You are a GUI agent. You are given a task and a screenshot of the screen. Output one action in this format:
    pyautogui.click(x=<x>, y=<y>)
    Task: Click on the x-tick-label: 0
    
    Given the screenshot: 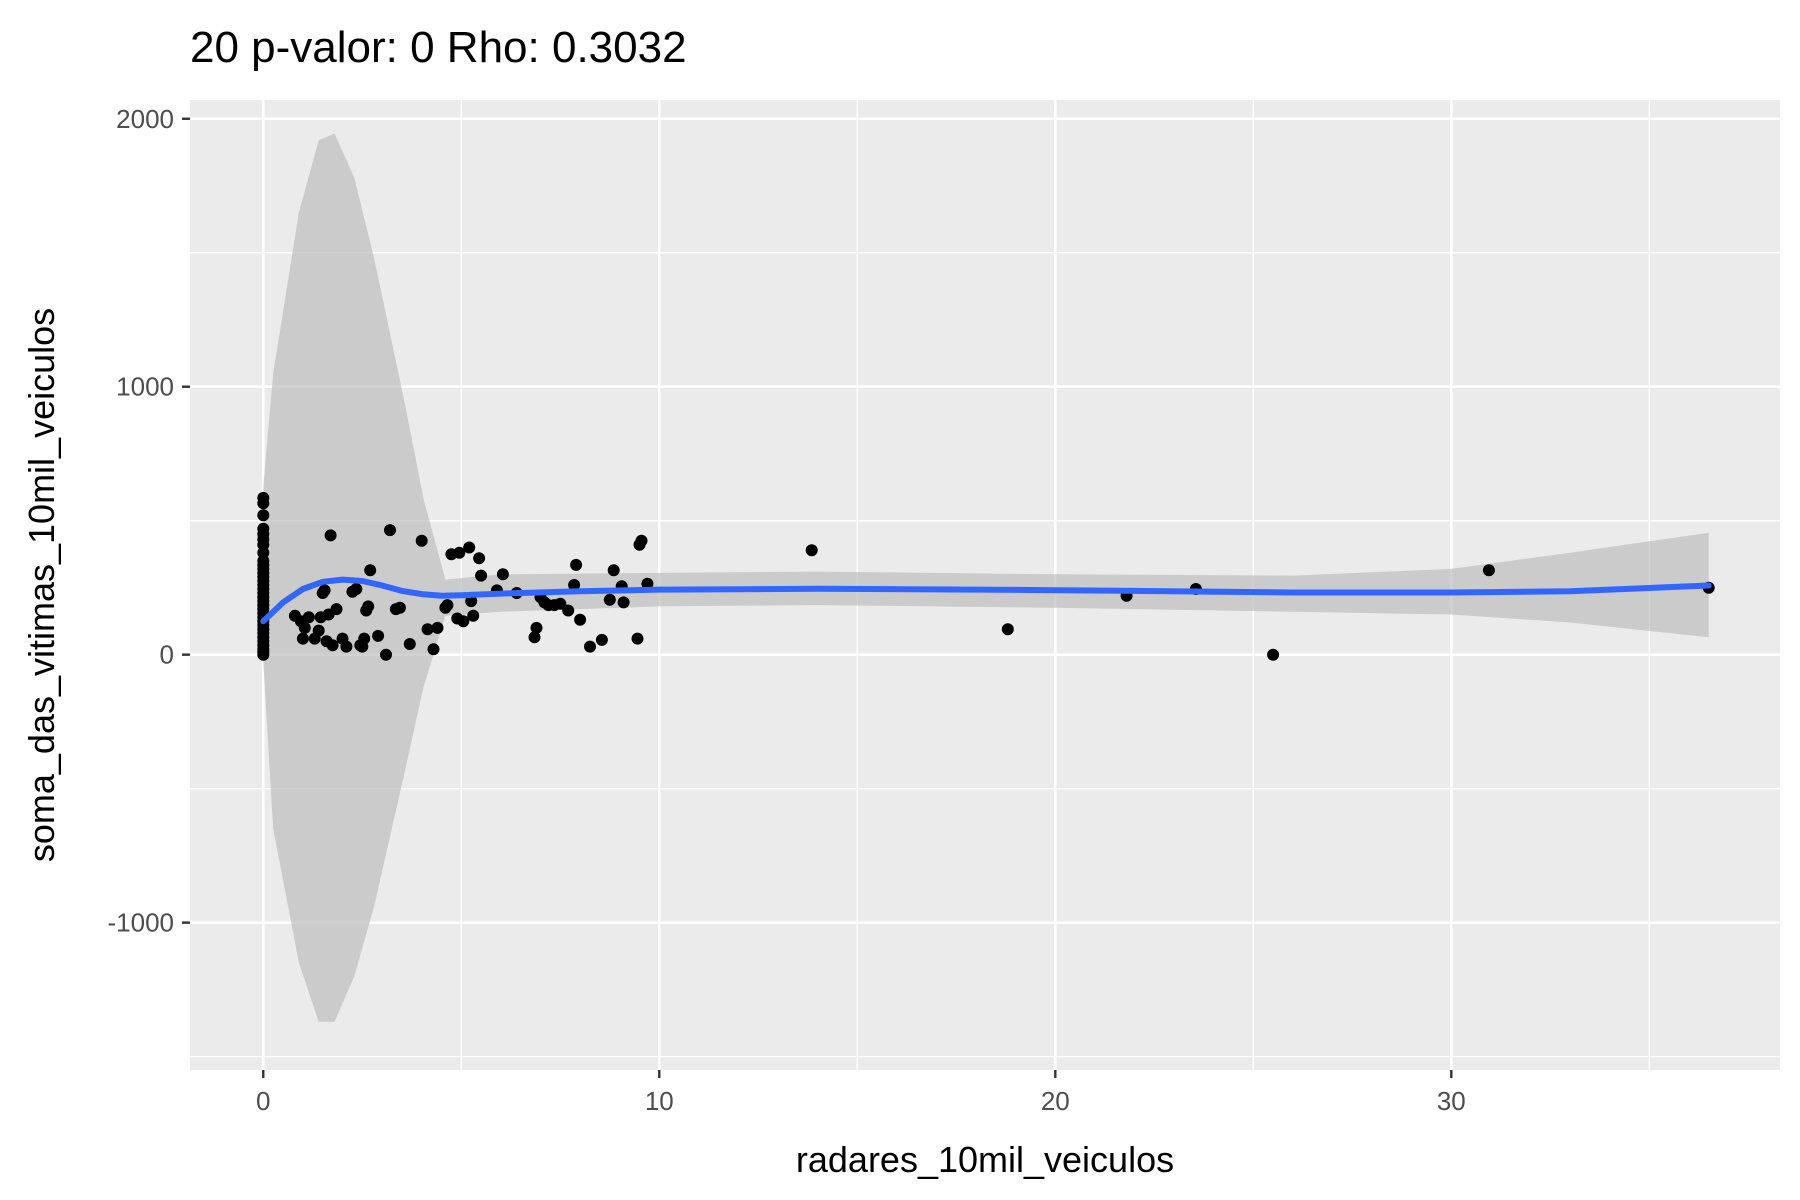 What is the action you would take?
    pyautogui.click(x=263, y=1101)
    